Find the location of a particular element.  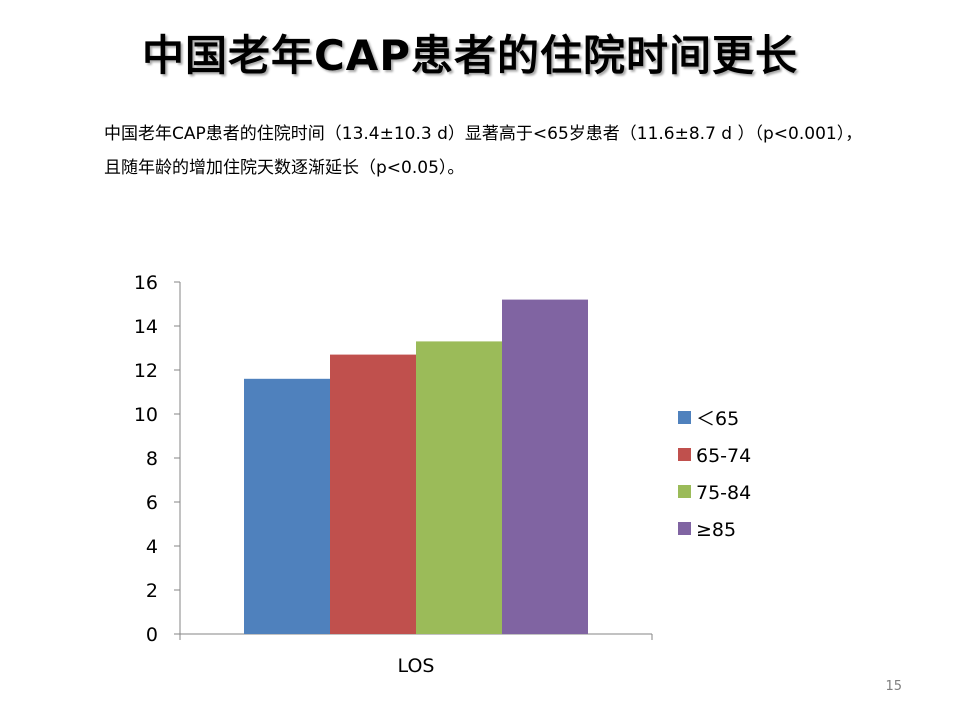

legend-label: ≥85 is located at coordinates (716, 530).